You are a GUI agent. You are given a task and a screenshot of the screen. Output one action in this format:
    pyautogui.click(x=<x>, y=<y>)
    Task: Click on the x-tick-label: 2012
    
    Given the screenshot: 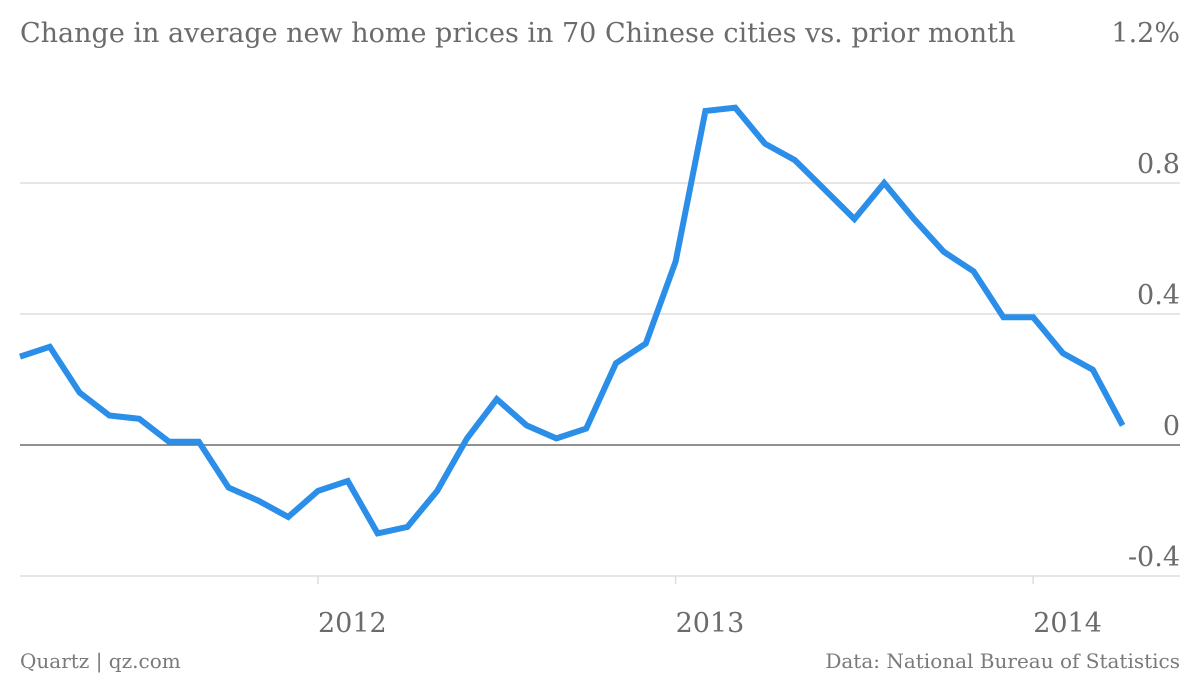 What is the action you would take?
    pyautogui.click(x=352, y=623)
    